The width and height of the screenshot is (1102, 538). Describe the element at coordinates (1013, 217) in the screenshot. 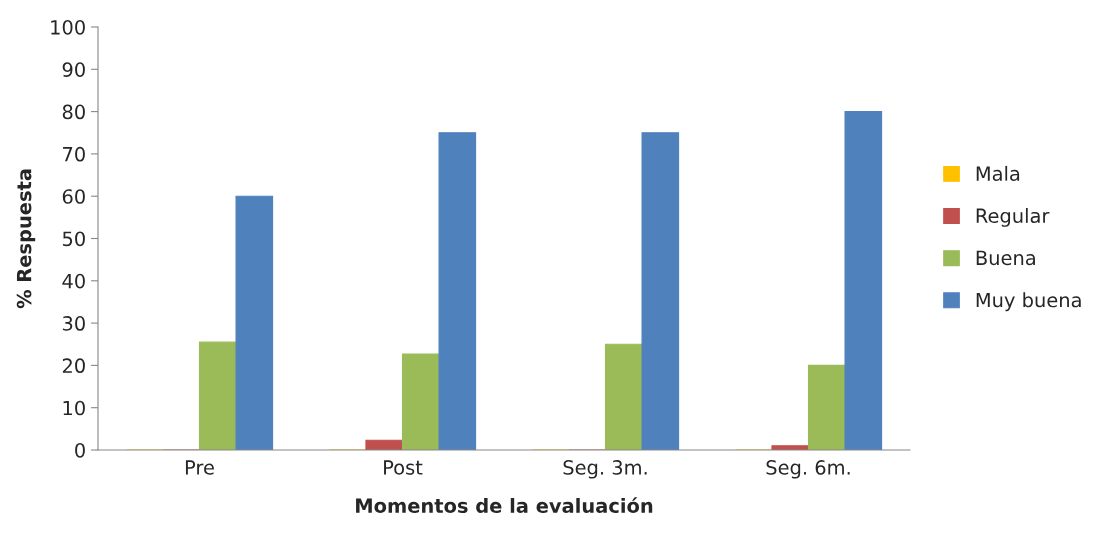

I see `legend-label: Regular` at that location.